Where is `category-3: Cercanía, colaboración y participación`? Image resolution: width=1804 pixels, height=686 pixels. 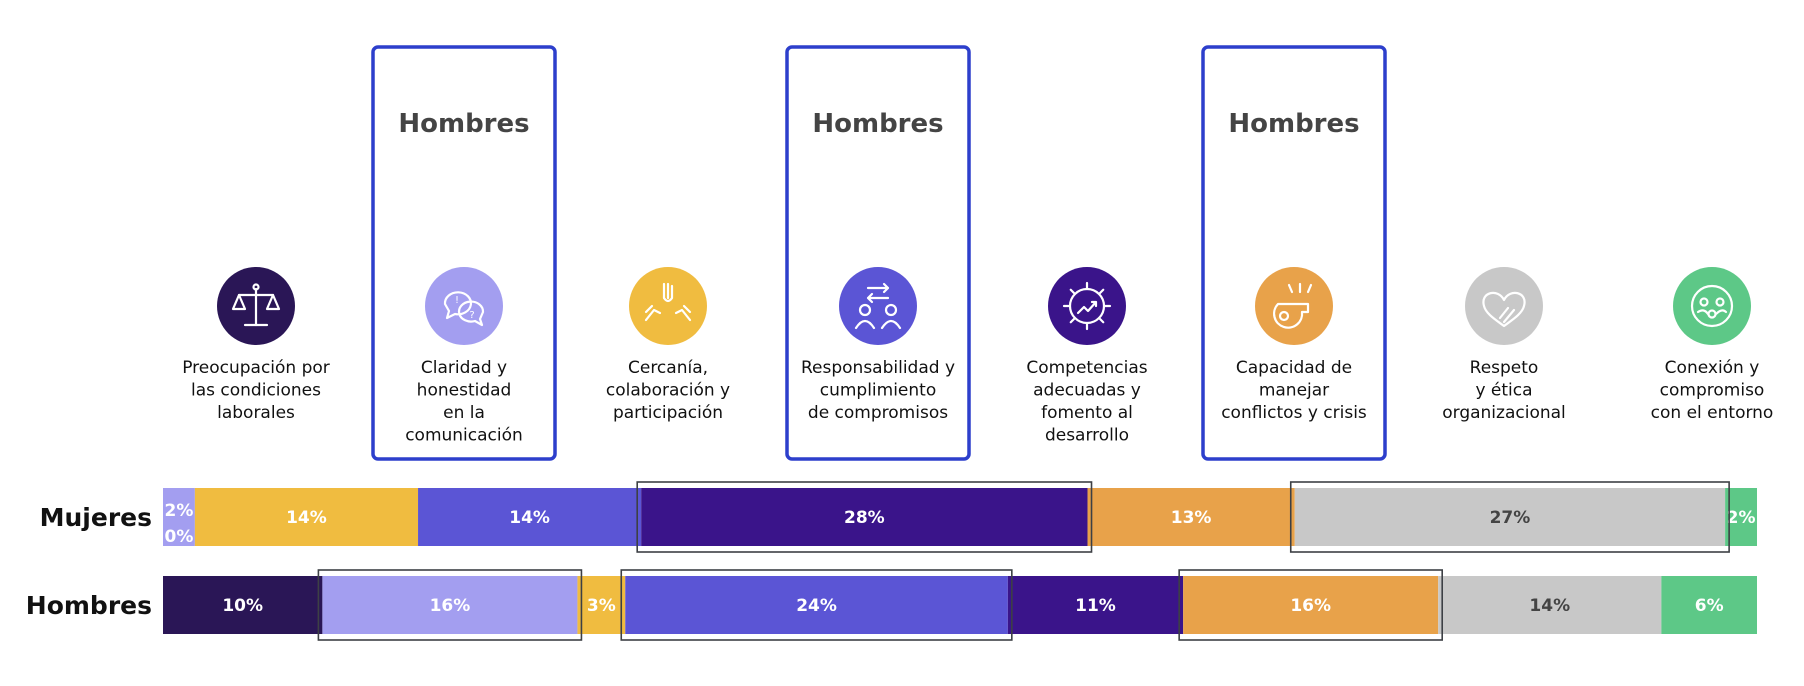 category-3: Cercanía, colaboración y participación is located at coordinates (668, 345).